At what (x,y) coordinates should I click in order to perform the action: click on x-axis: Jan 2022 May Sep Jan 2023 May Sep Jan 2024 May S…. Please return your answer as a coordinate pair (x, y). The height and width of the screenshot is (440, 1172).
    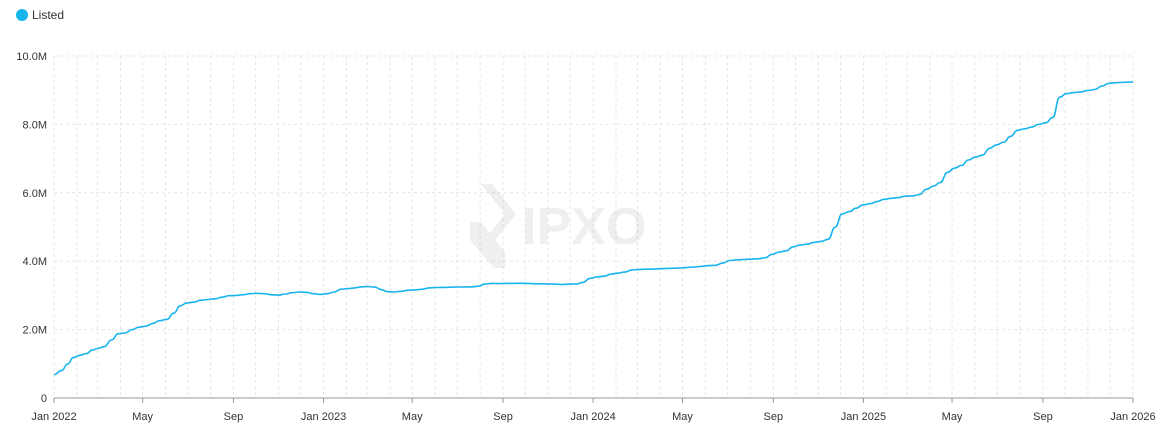
    Looking at the image, I should click on (593, 410).